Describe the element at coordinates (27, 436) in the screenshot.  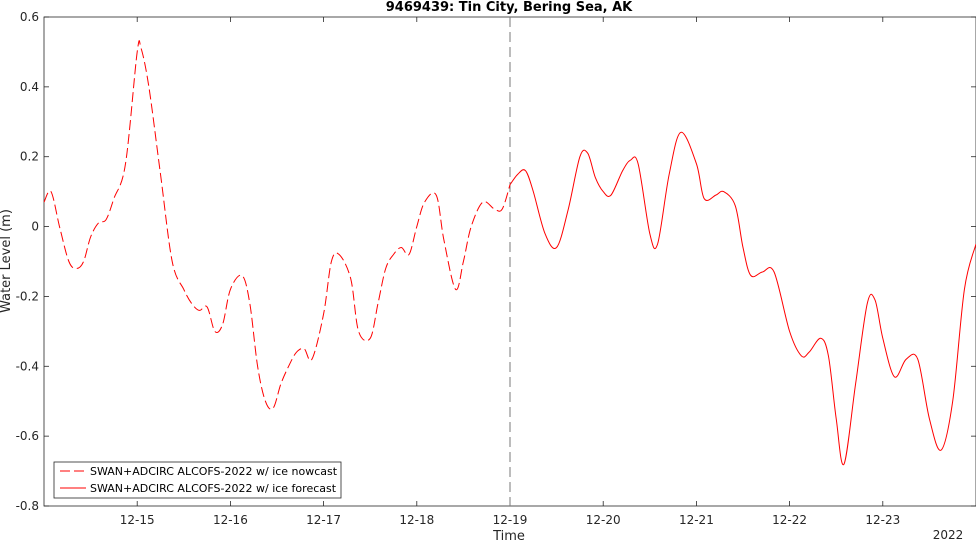
I see `y-tick-label: -0.6` at that location.